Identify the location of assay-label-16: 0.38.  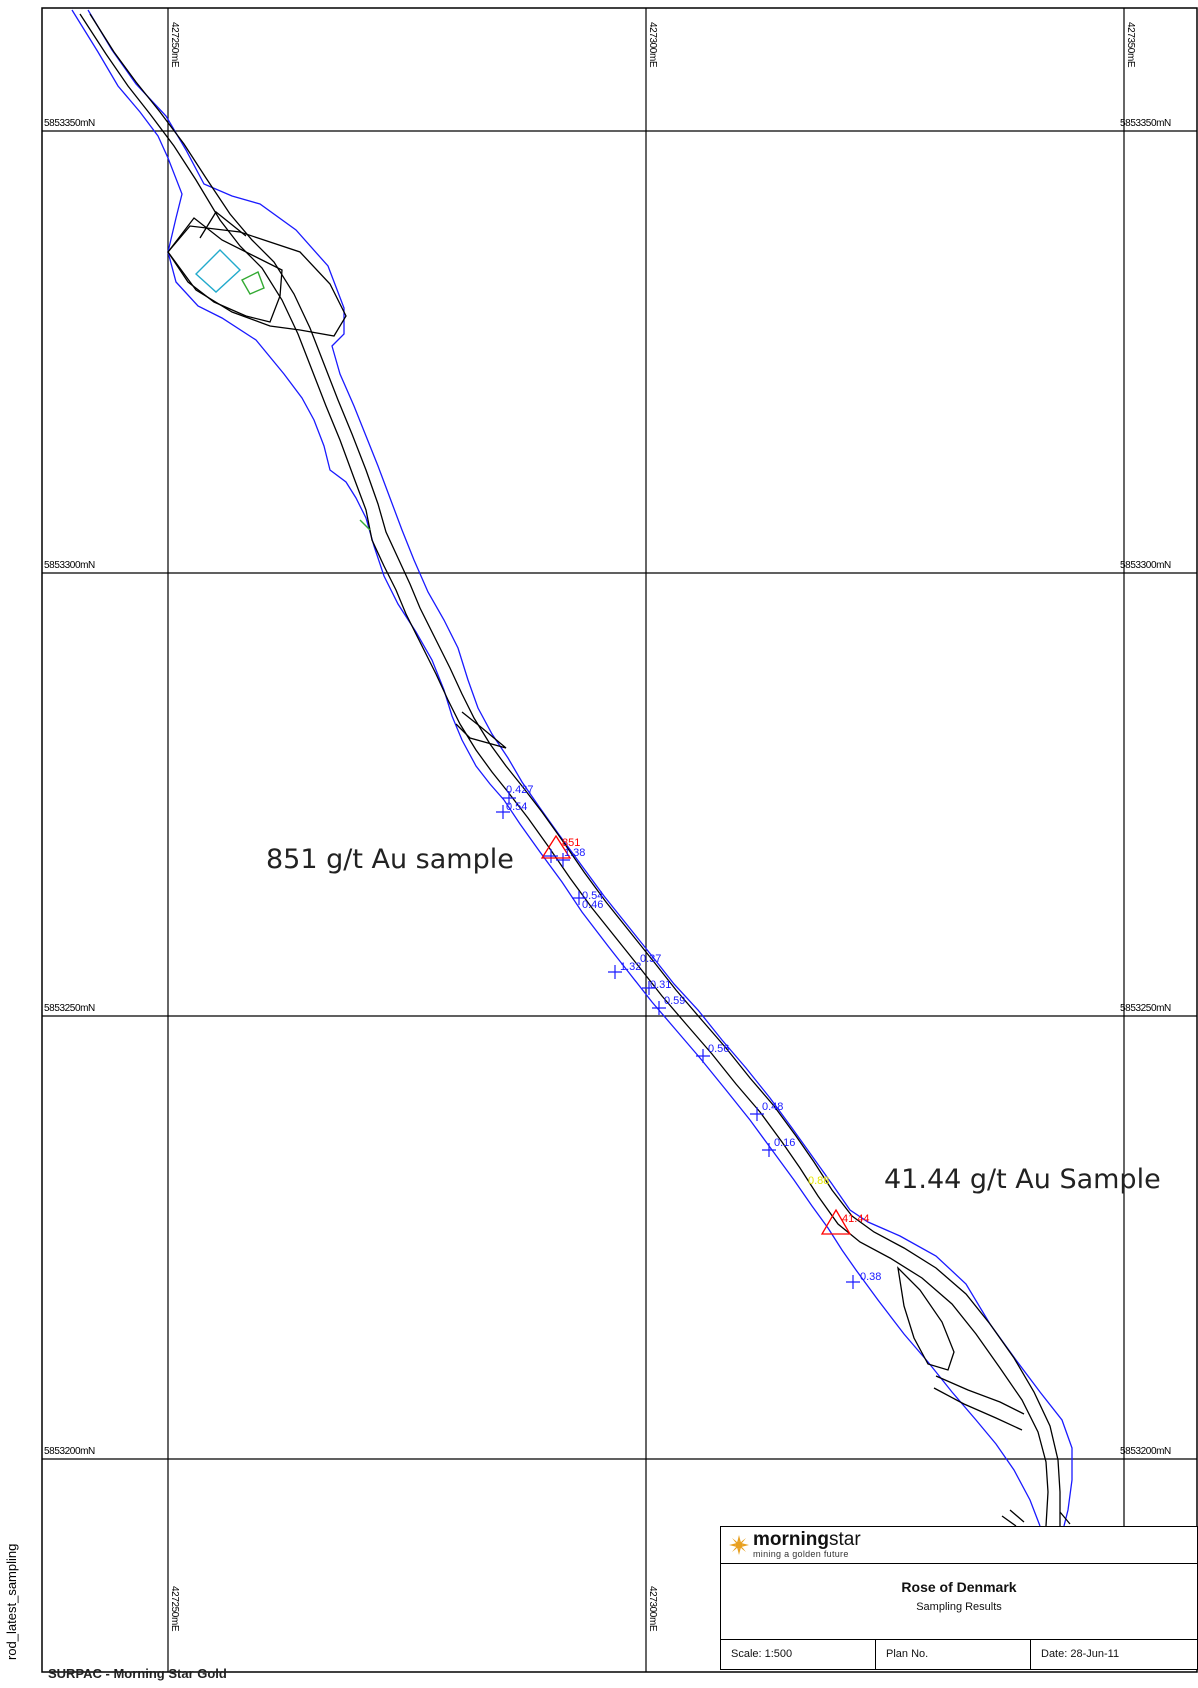
(870, 1277).